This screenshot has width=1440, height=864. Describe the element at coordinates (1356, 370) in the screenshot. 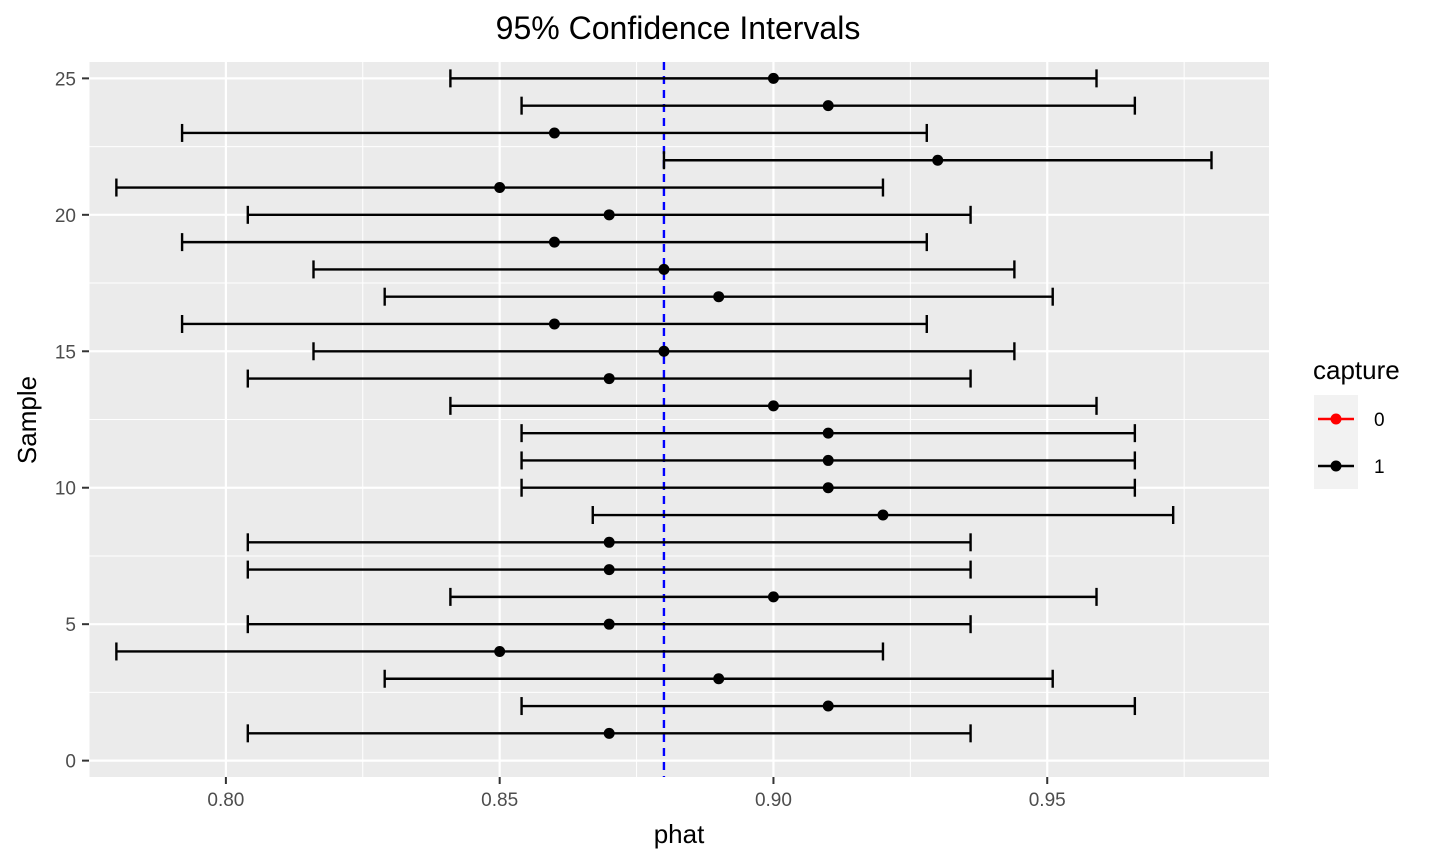

I see `legend-title: capture` at that location.